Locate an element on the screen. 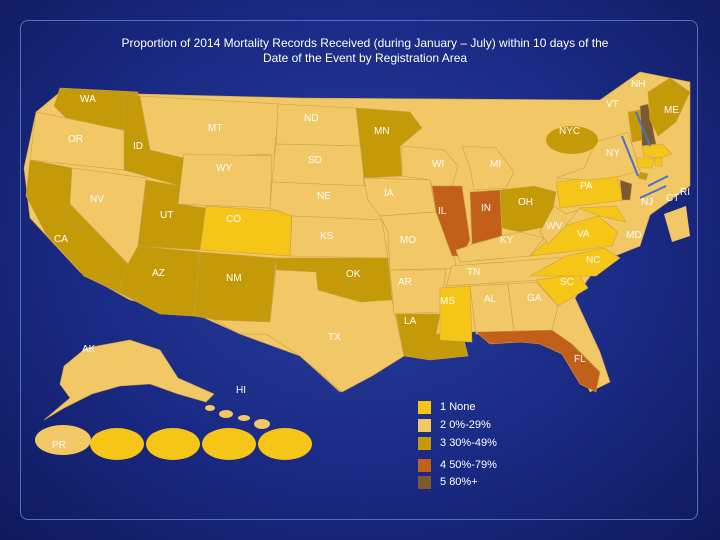  state-label-nh: NH is located at coordinates (638, 84).